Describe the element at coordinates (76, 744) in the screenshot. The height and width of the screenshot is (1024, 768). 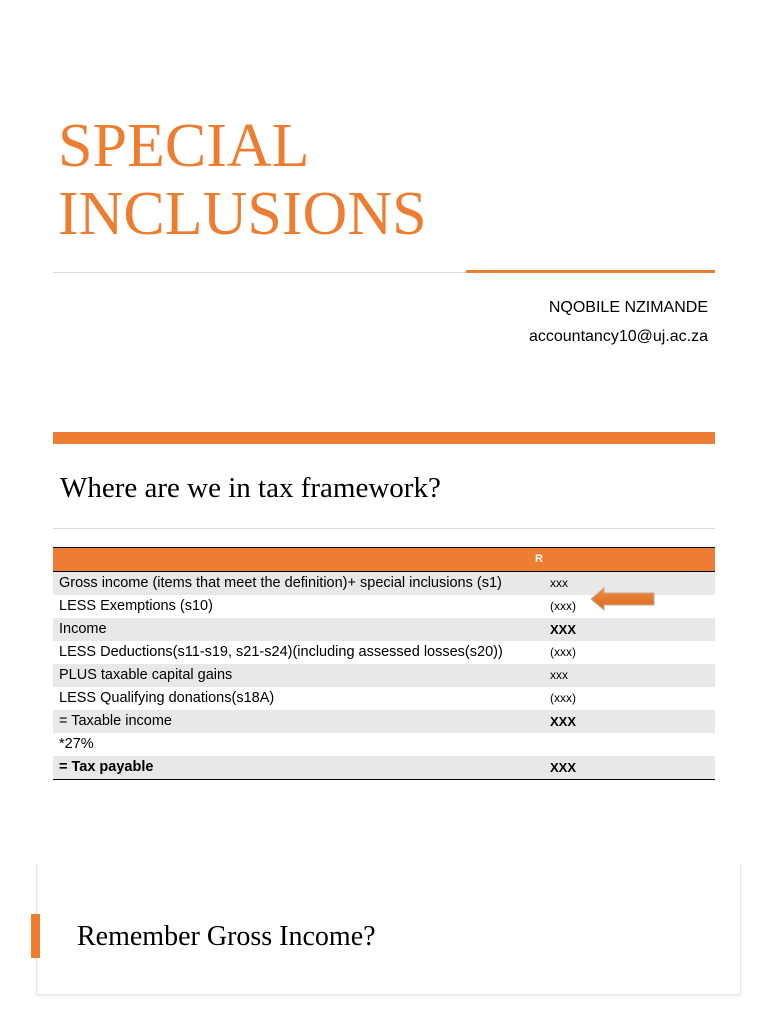
I see `row-label: *27%` at that location.